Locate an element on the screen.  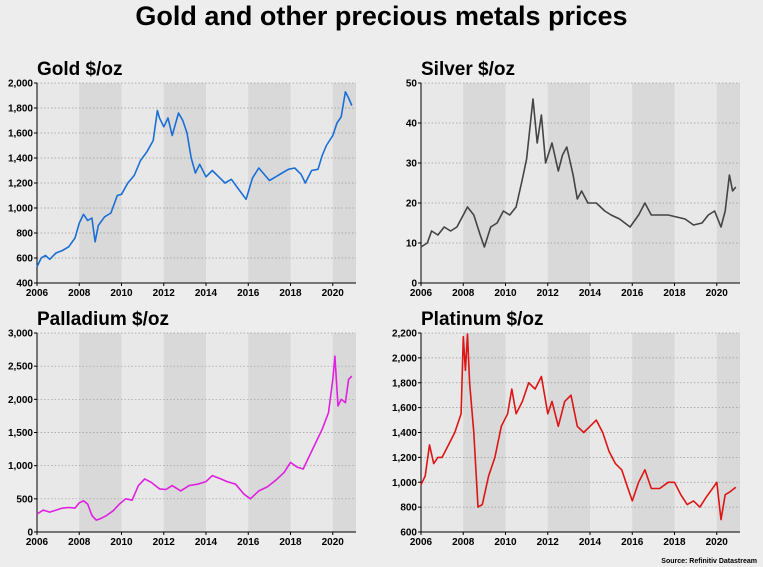
platinum-y-tick-label: 800 is located at coordinates (408, 508).